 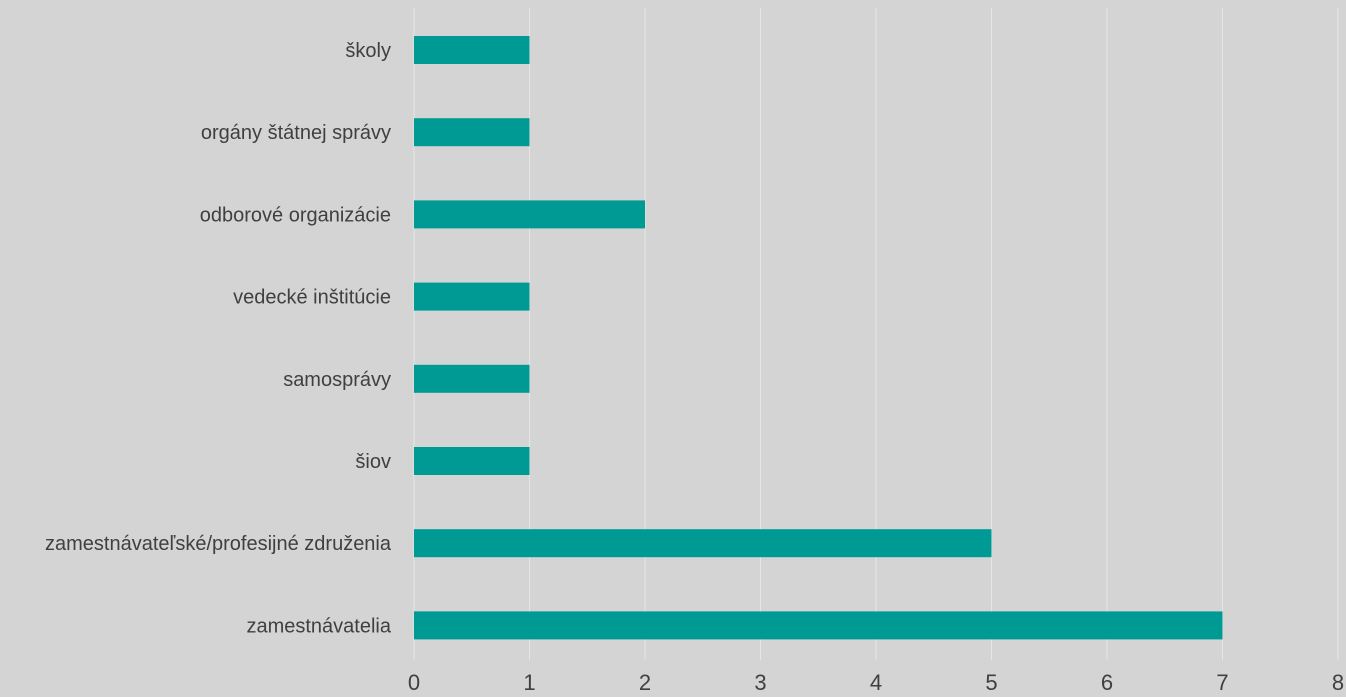 I want to click on x-tick-label-3: 3, so click(x=760, y=682).